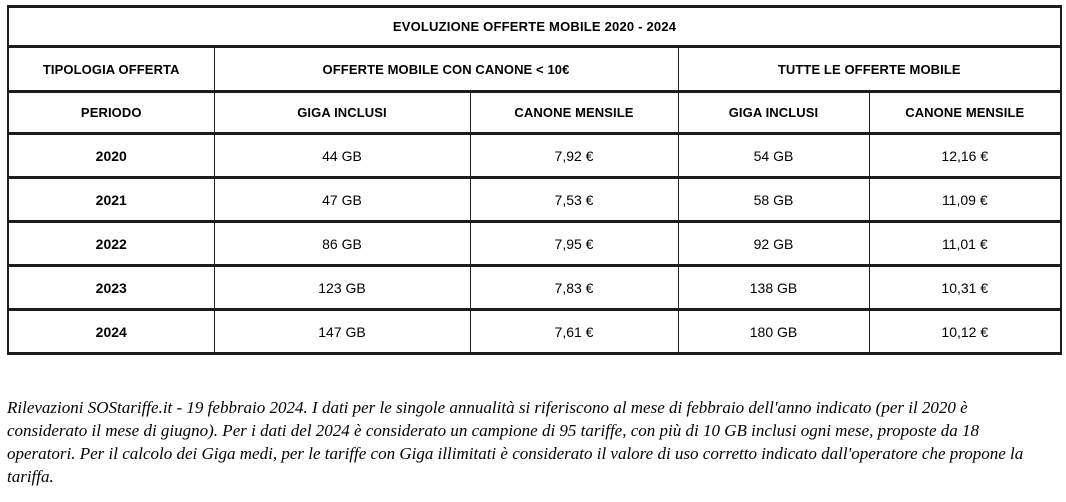 This screenshot has width=1066, height=502. Describe the element at coordinates (965, 155) in the screenshot. I see `canone-mensile-all-cell: 12,16 €` at that location.